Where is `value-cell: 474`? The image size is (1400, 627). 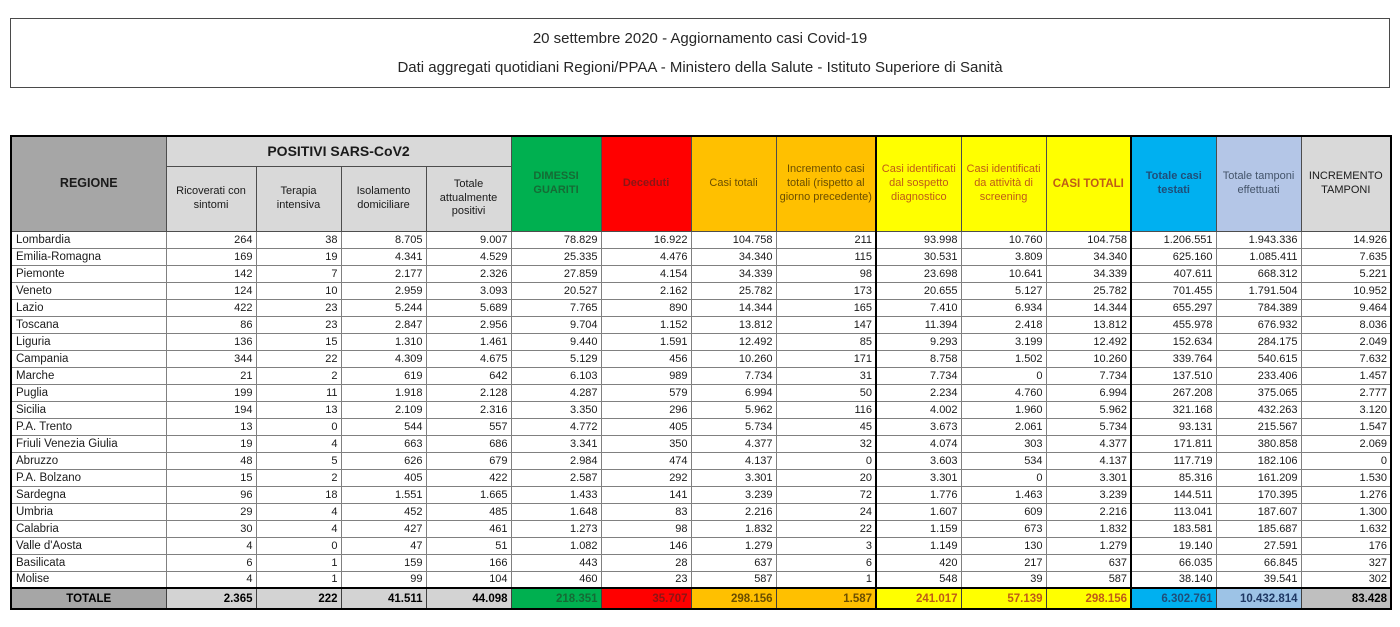
value-cell: 474 is located at coordinates (646, 460).